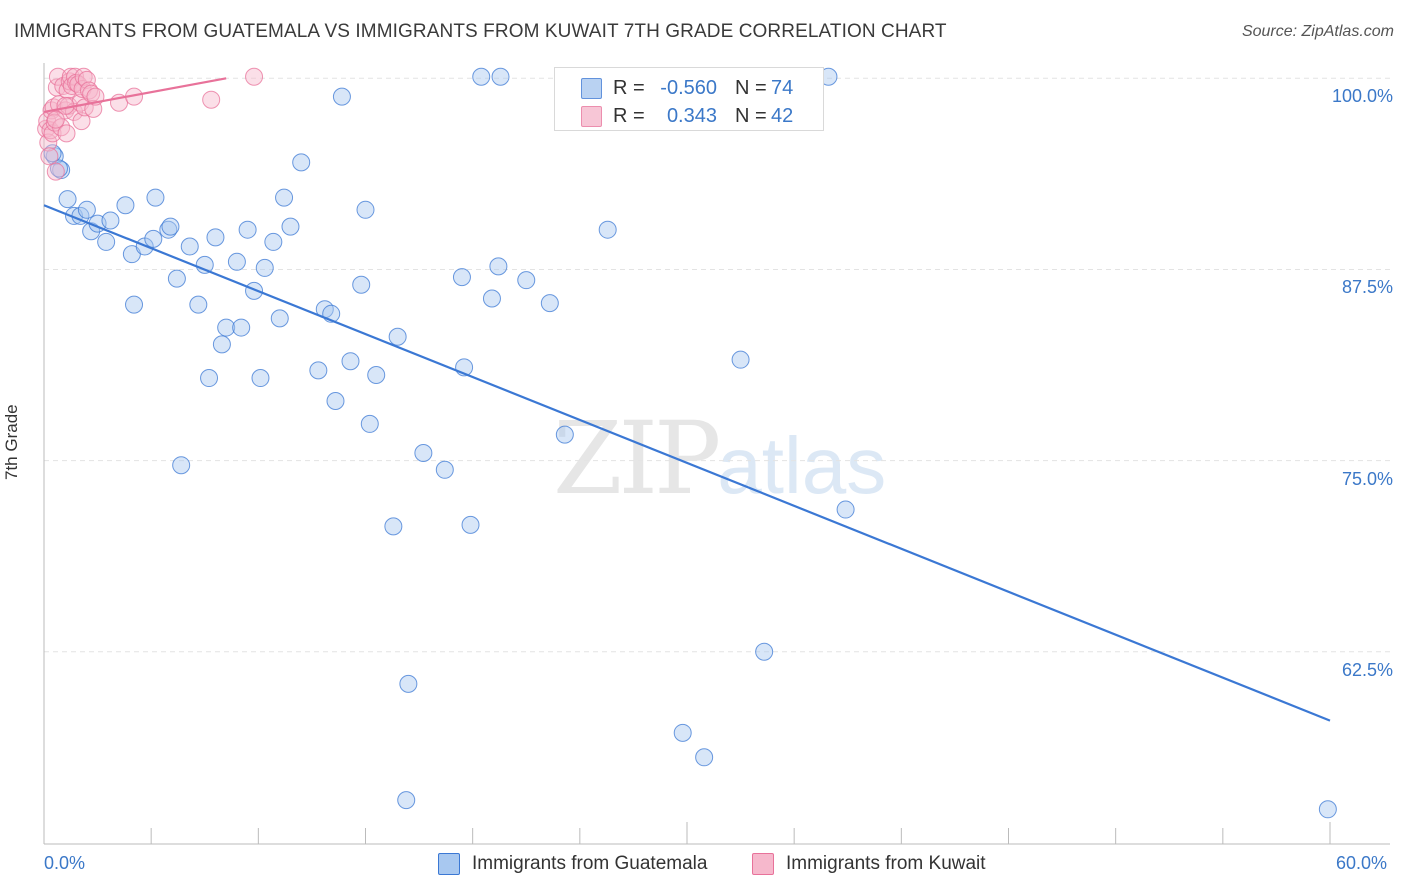 This screenshot has width=1406, height=892. Describe the element at coordinates (1362, 863) in the screenshot. I see `x-tick-label-max: 60.0%` at that location.